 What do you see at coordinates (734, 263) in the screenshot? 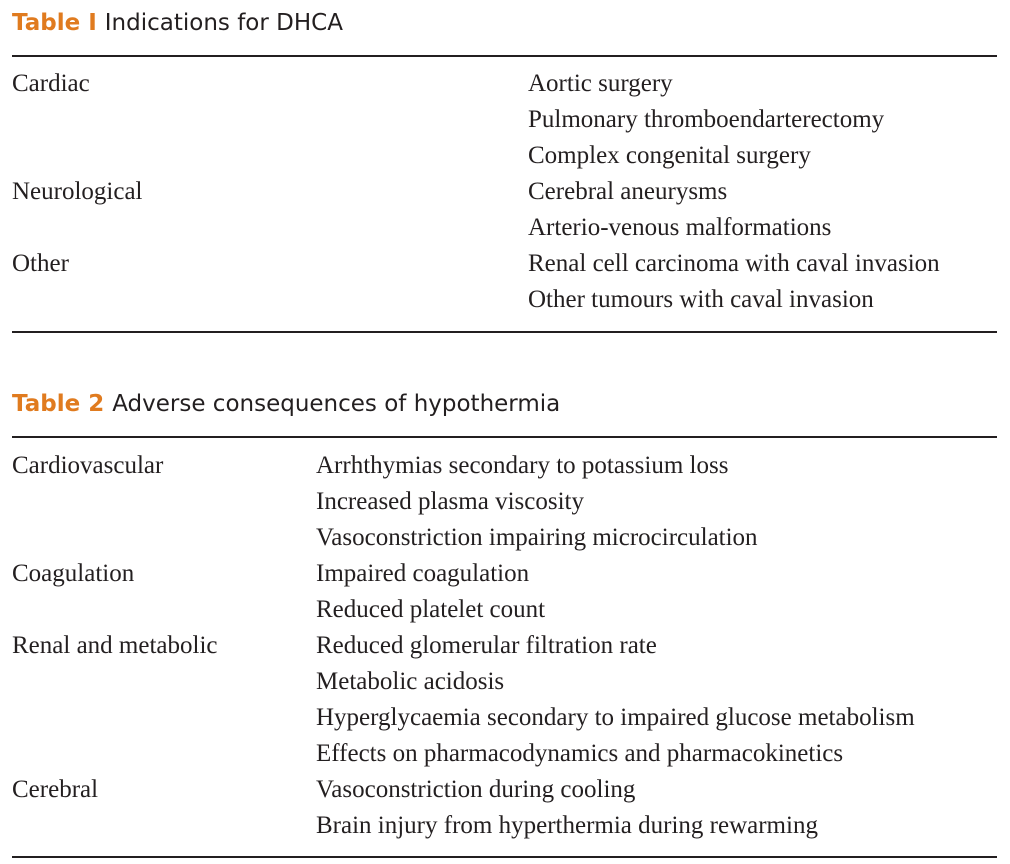
I see `table-item-cell: Renal cell carcinoma with caval invasion` at bounding box center [734, 263].